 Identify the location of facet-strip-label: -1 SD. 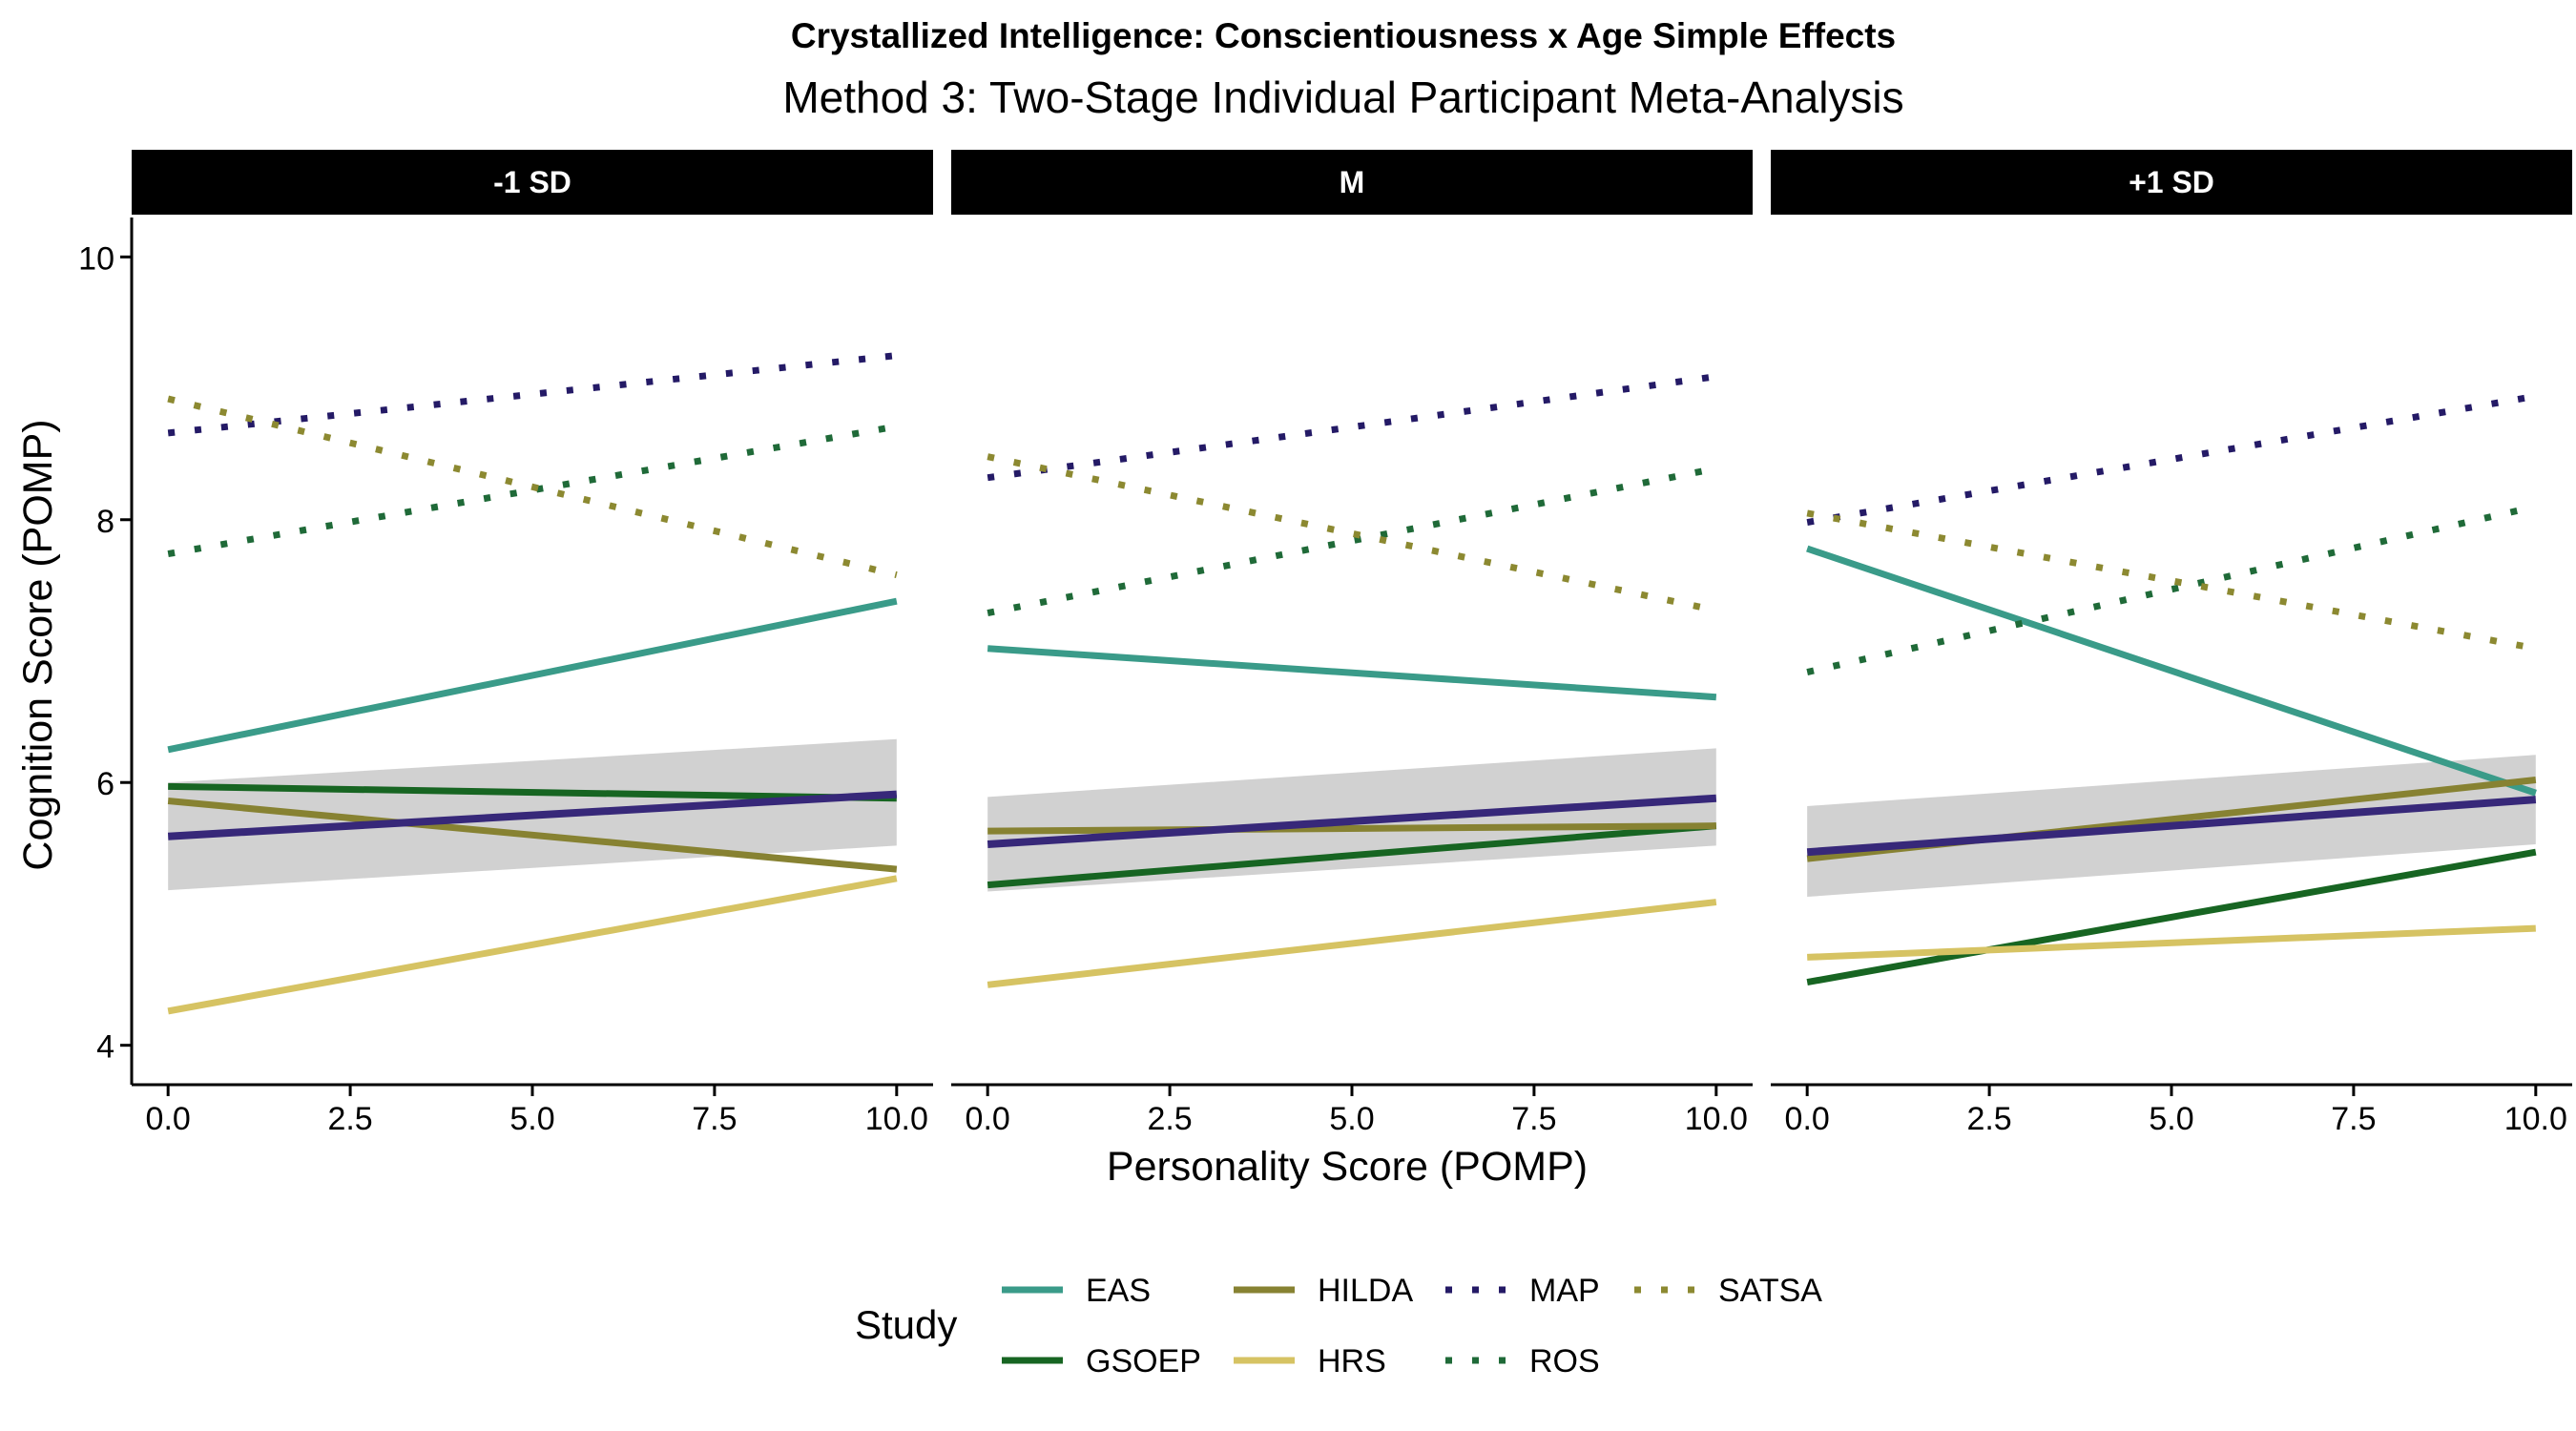
(532, 182).